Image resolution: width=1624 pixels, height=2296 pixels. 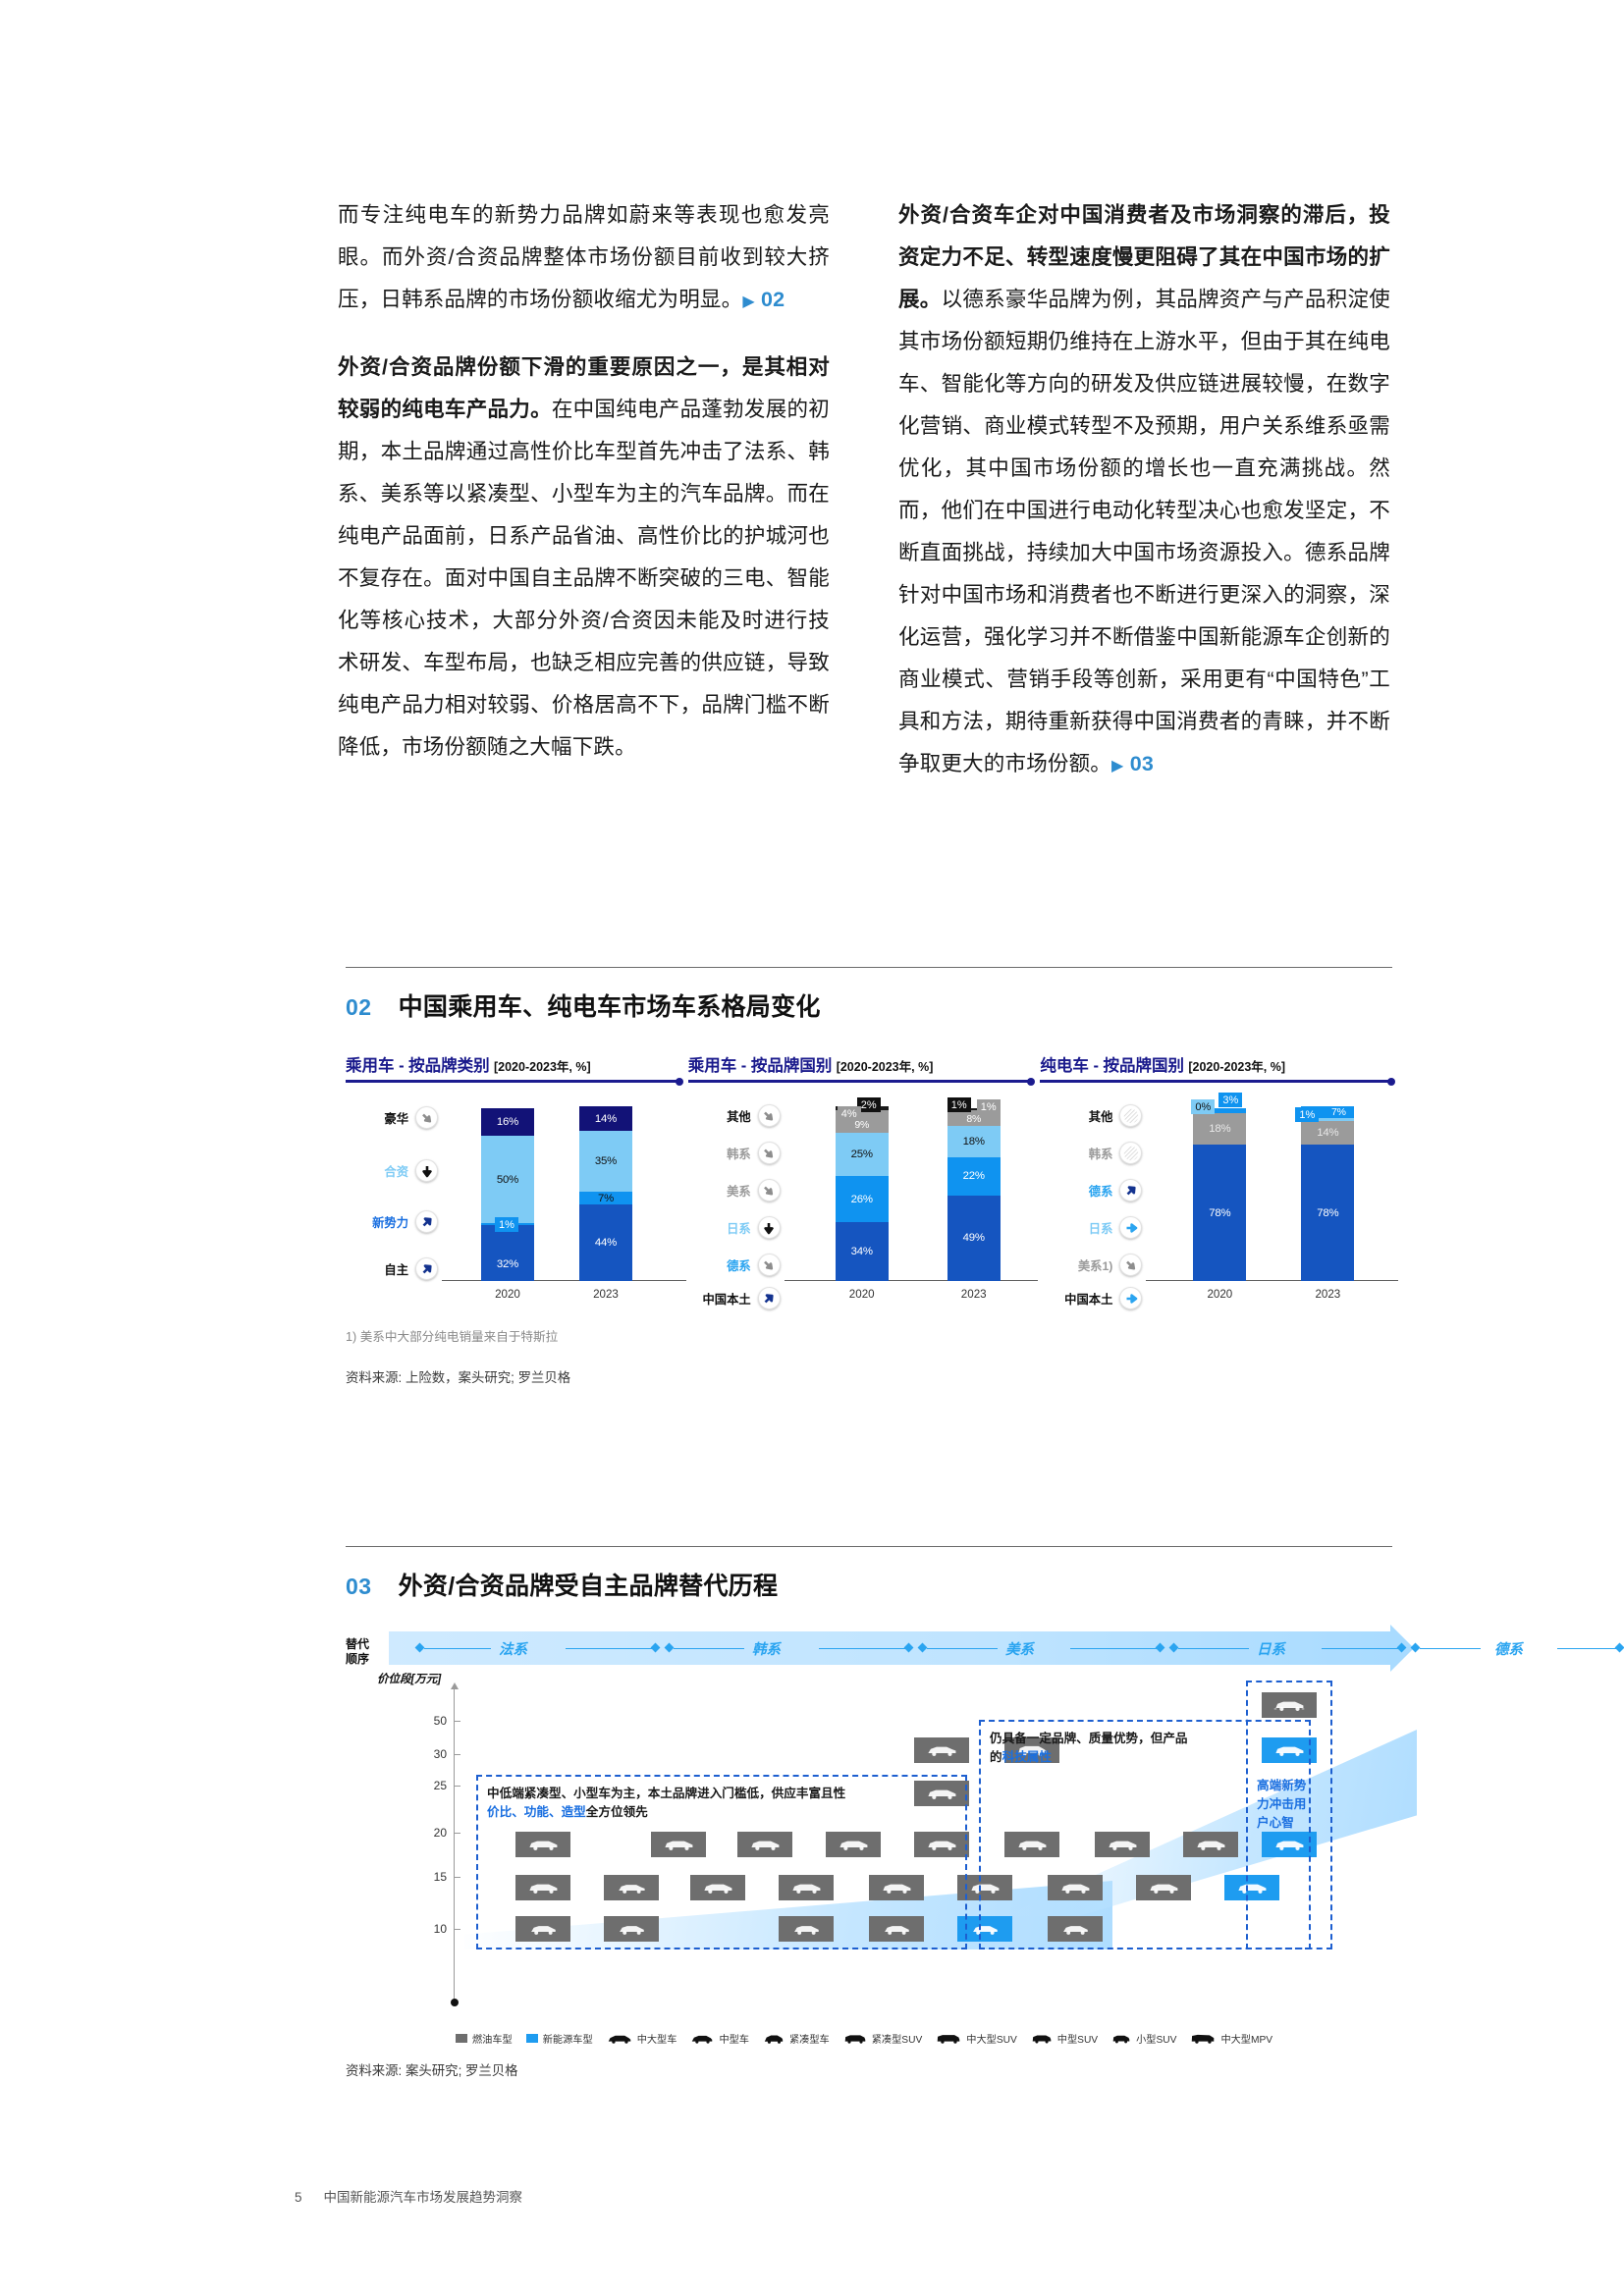 What do you see at coordinates (948, 2039) in the screenshot?
I see `suv-large-icon` at bounding box center [948, 2039].